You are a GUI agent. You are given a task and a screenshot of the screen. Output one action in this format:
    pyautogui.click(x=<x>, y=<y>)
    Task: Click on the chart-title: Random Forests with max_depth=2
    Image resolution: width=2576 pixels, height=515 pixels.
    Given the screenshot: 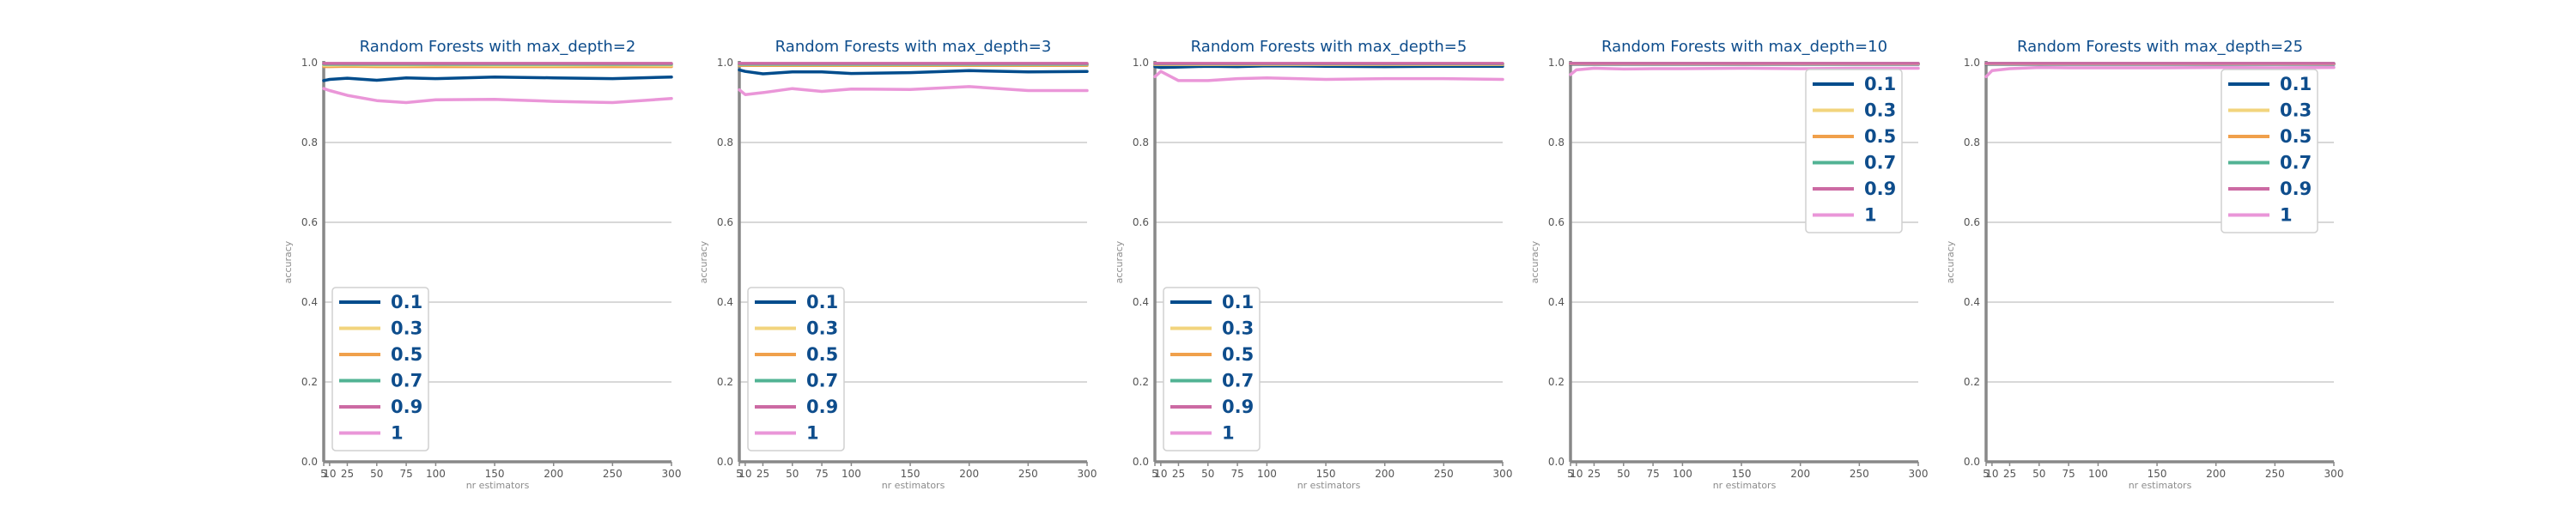 What is the action you would take?
    pyautogui.click(x=498, y=47)
    